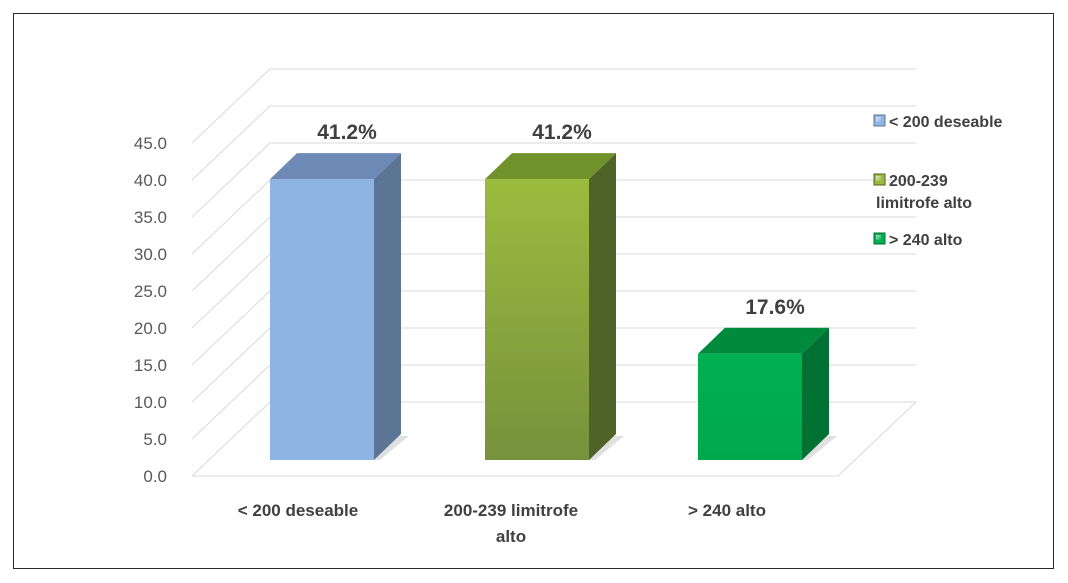 The image size is (1068, 583). What do you see at coordinates (150, 180) in the screenshot?
I see `y-tick-label: 40.0` at bounding box center [150, 180].